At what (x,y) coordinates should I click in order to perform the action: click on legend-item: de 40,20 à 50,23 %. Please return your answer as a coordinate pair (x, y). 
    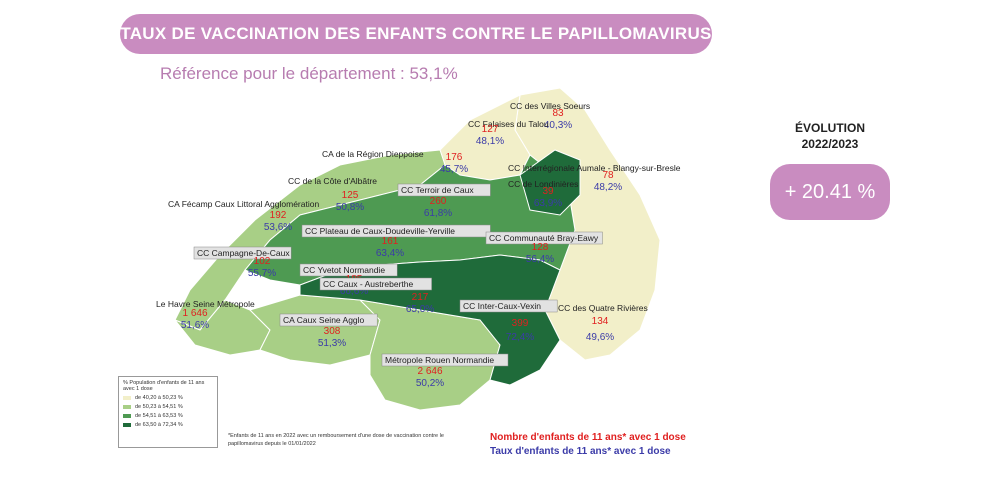
    Looking at the image, I should click on (168, 398).